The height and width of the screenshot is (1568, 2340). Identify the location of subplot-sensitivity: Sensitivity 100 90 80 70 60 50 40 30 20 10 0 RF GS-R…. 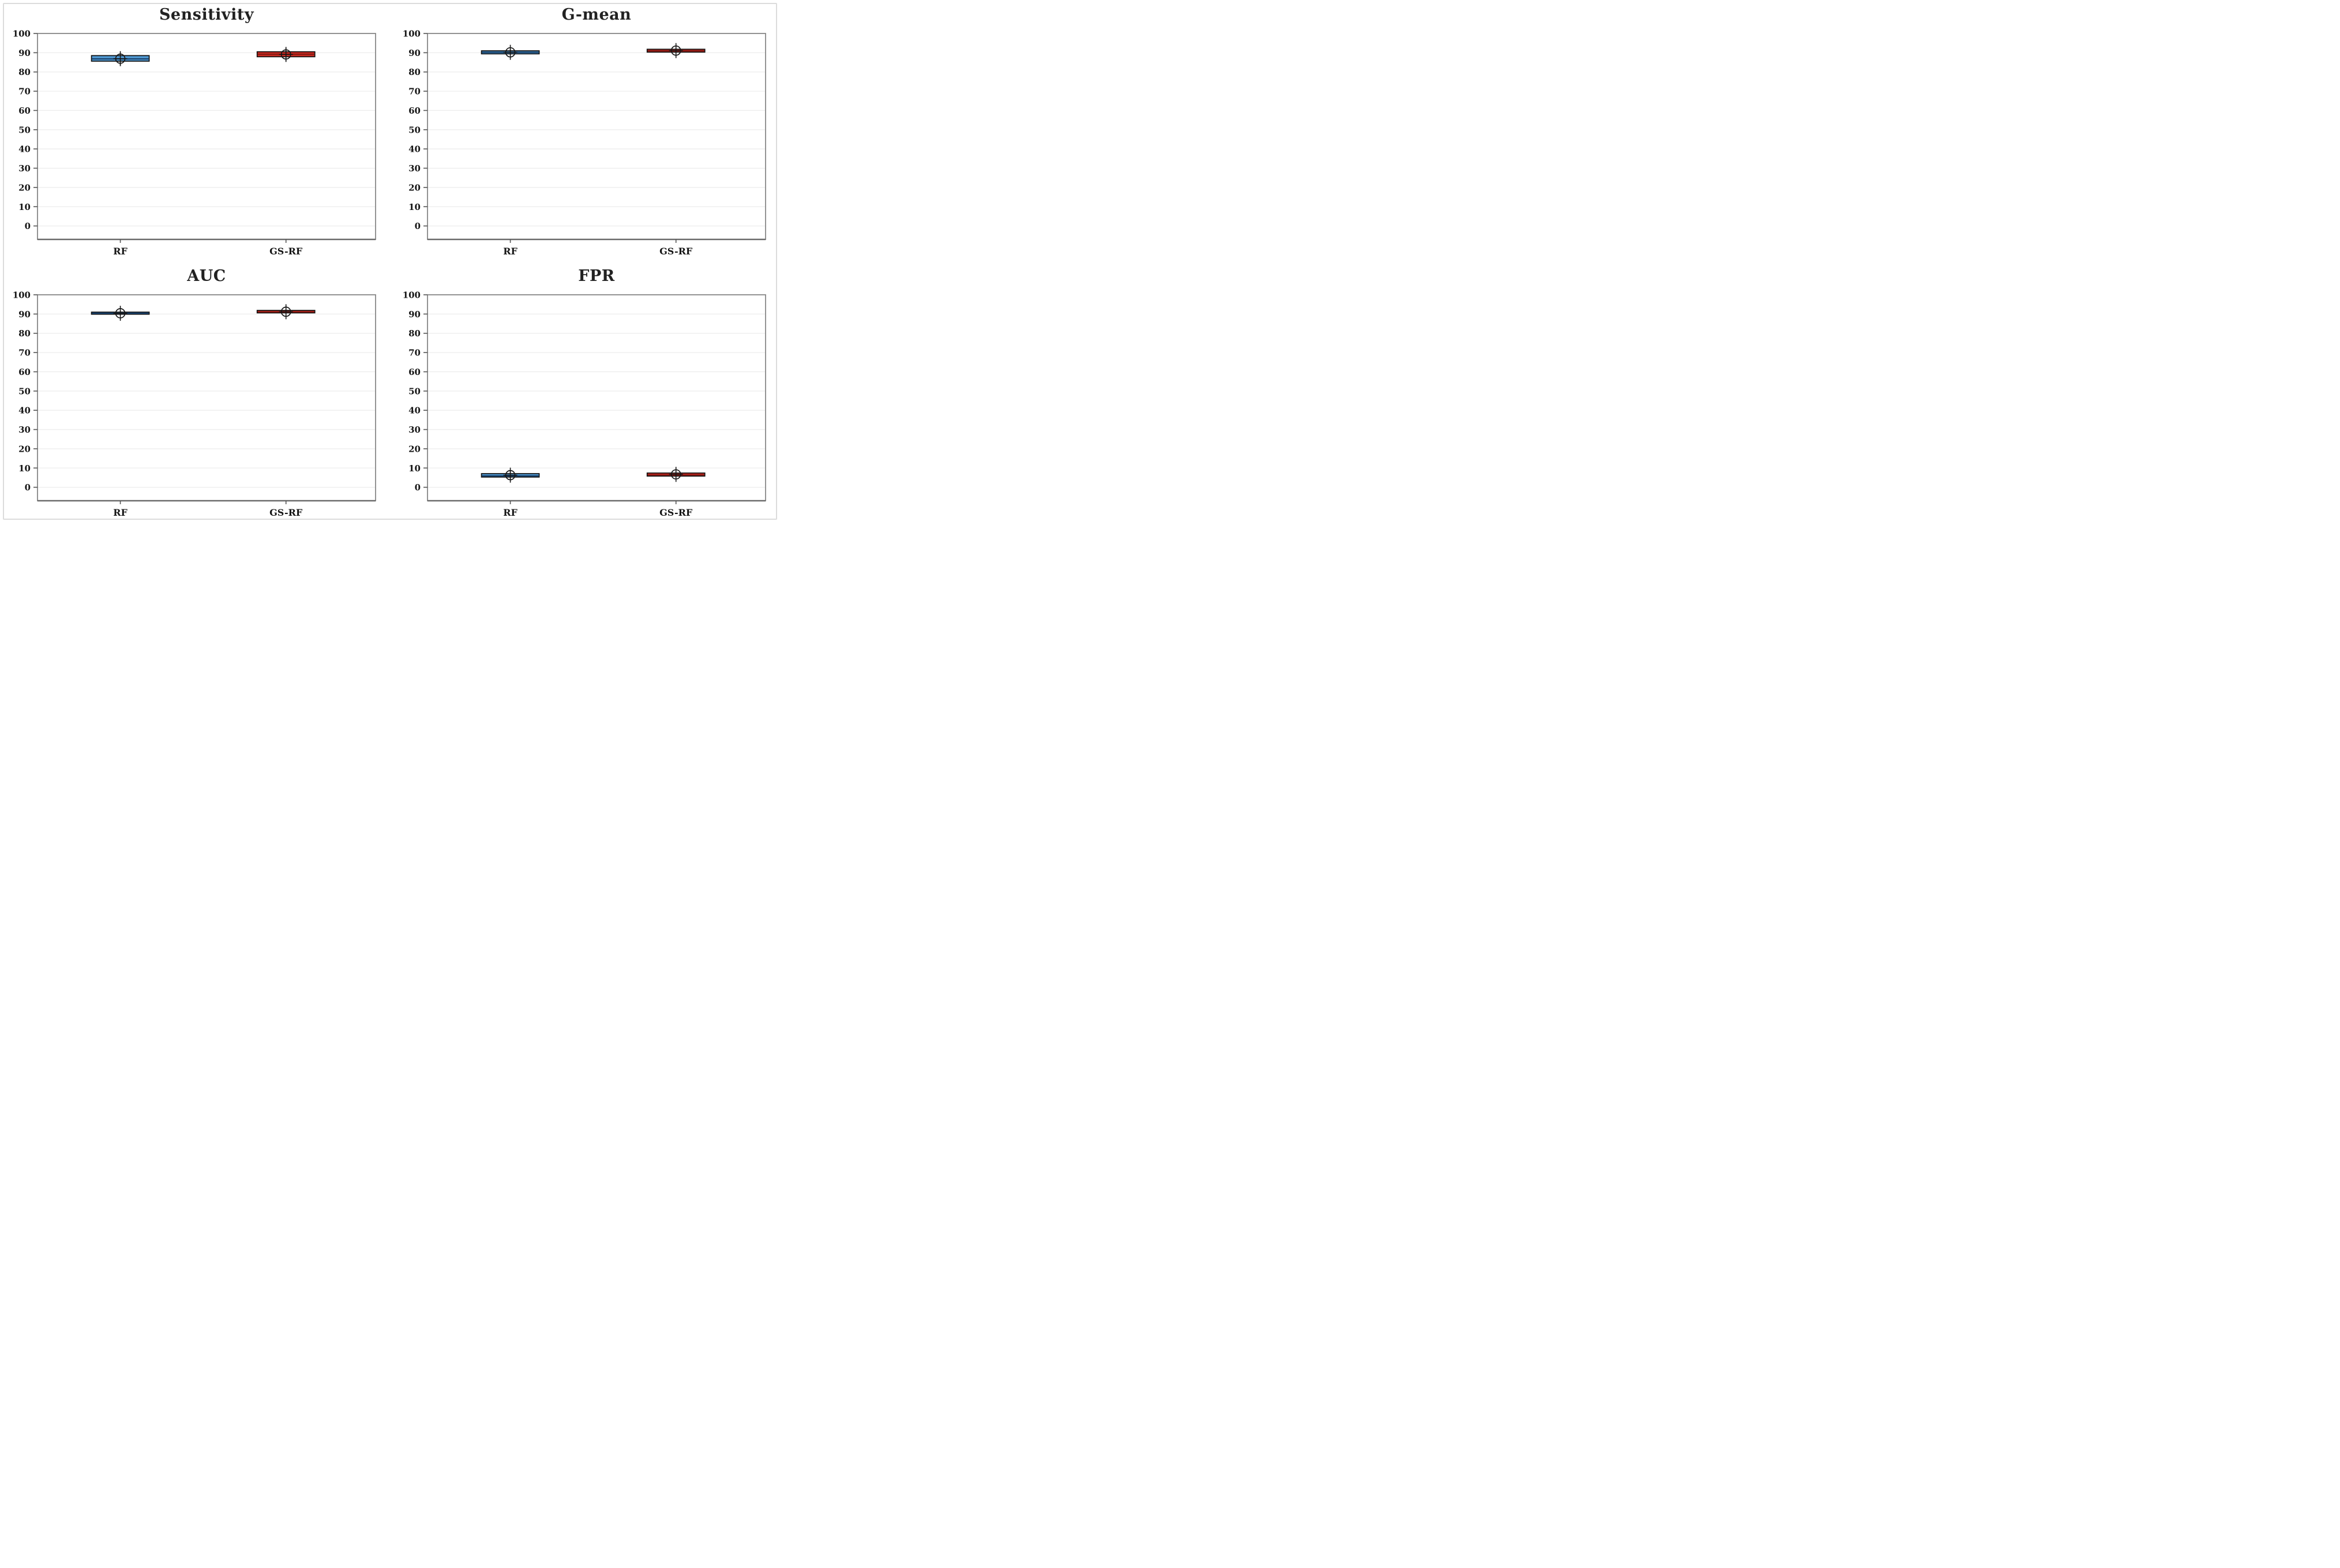
(195, 130).